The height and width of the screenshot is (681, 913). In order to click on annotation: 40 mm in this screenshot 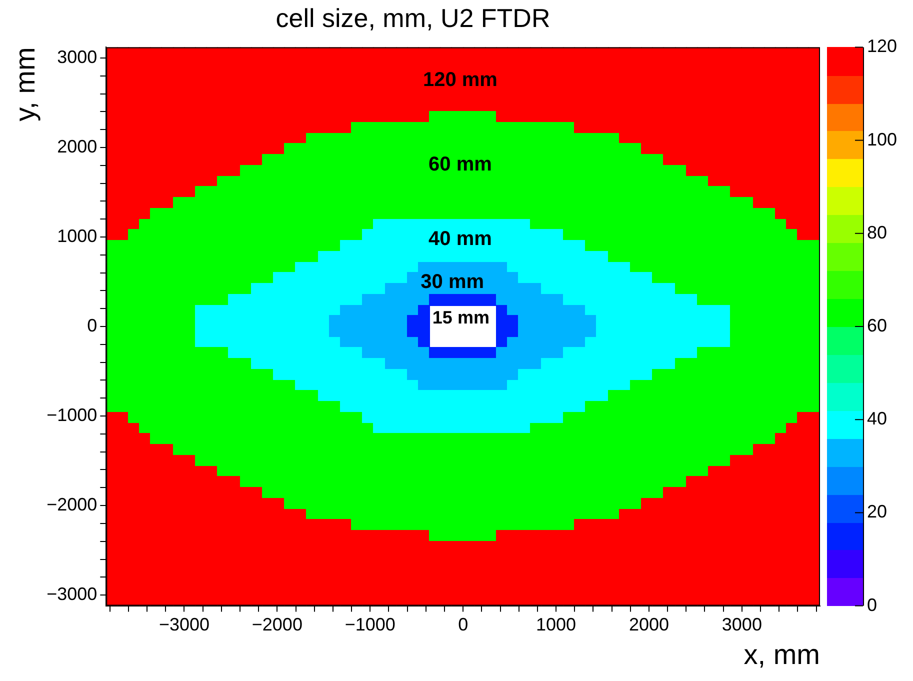, I will do `click(460, 239)`.